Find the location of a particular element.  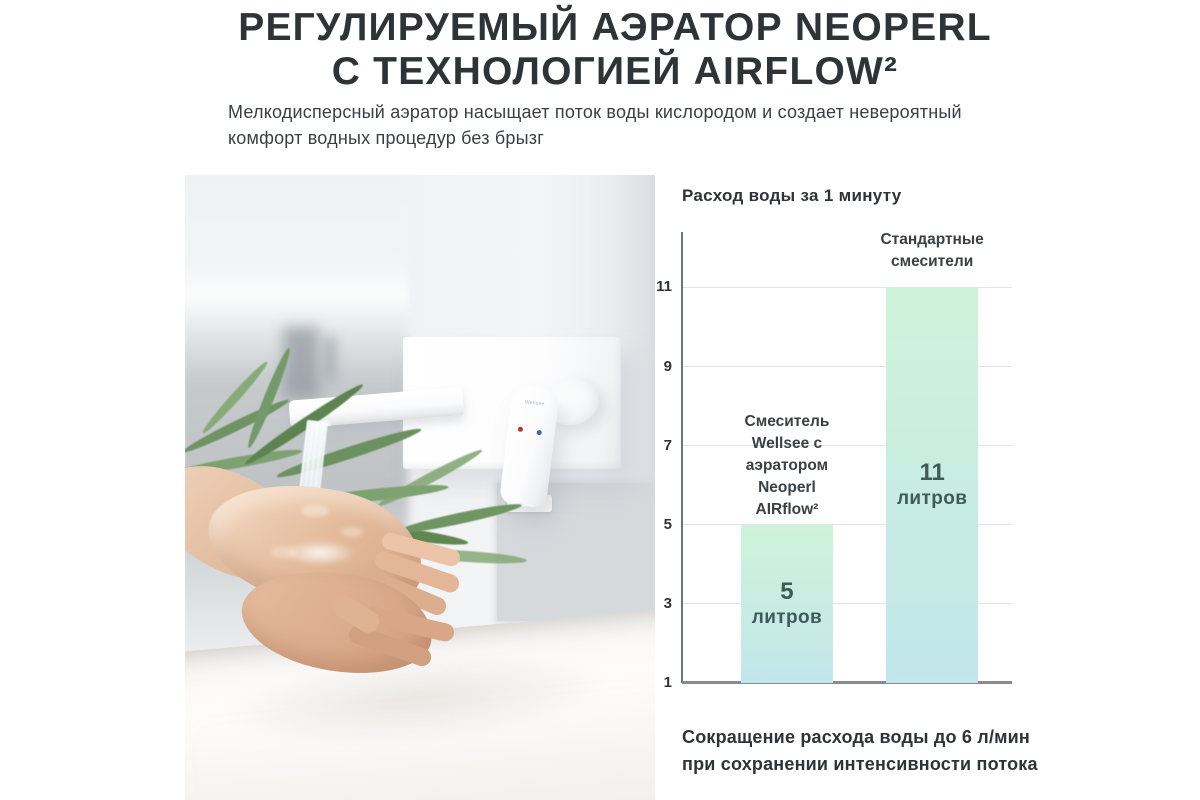

y-tick-label: 3 is located at coordinates (667, 603).